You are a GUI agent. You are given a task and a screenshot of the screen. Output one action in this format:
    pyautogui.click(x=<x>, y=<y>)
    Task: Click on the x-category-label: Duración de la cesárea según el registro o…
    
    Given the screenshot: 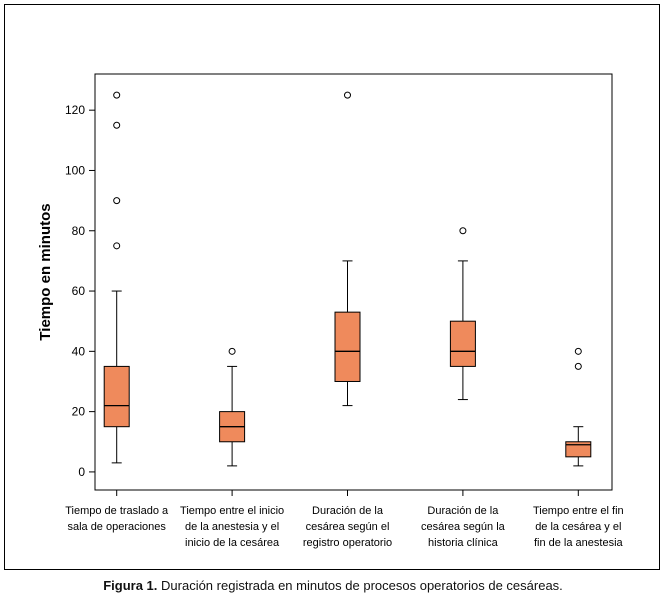 What is the action you would take?
    pyautogui.click(x=347, y=527)
    